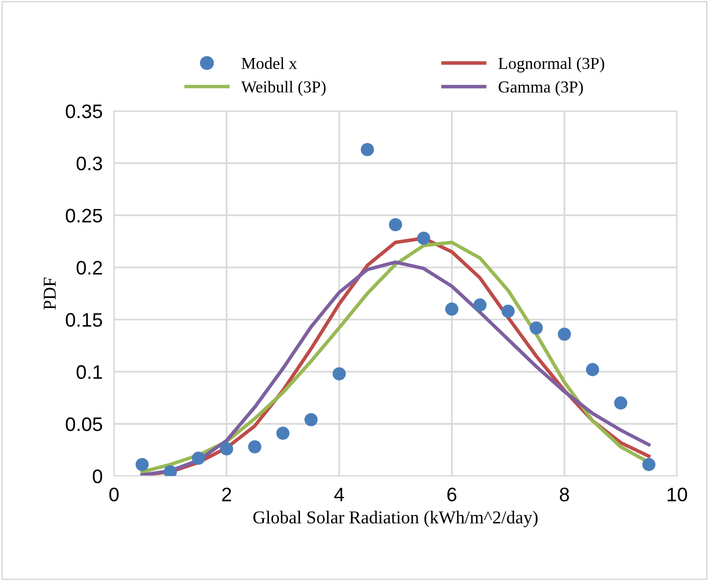 This screenshot has height=581, width=709. I want to click on y-tick-label: 0.25, so click(84, 215).